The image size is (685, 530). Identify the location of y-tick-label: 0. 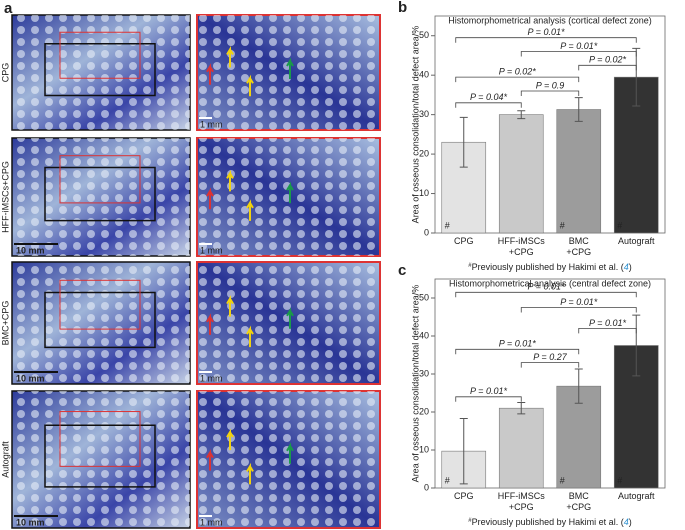
(426, 232).